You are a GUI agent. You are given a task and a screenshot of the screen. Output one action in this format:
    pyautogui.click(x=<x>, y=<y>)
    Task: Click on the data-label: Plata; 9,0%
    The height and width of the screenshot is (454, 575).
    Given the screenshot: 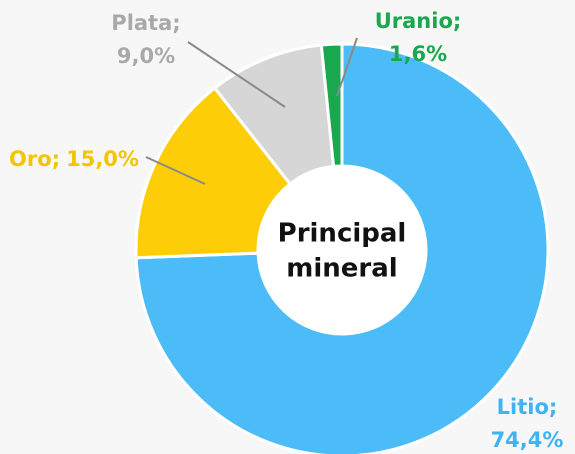 What is the action you would take?
    pyautogui.click(x=145, y=39)
    